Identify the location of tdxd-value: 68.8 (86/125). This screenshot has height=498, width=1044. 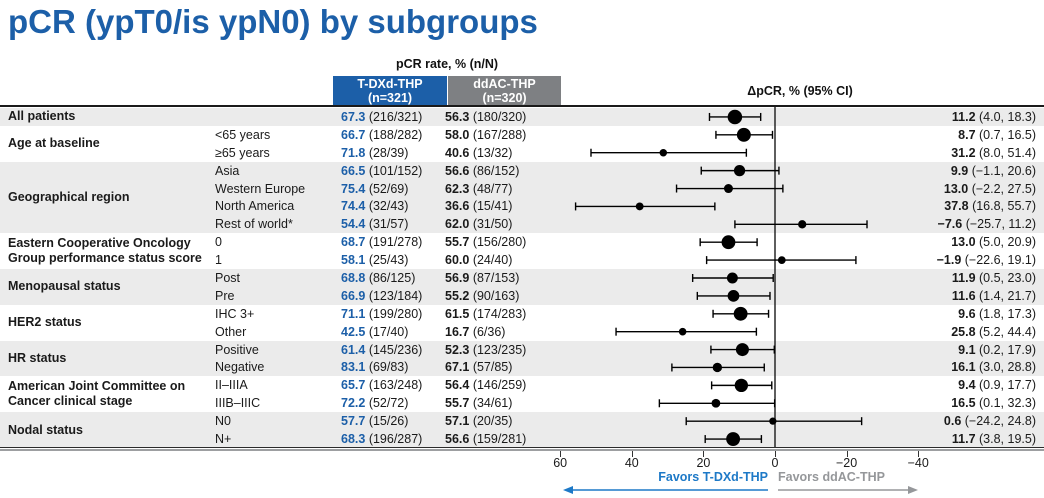
(378, 278).